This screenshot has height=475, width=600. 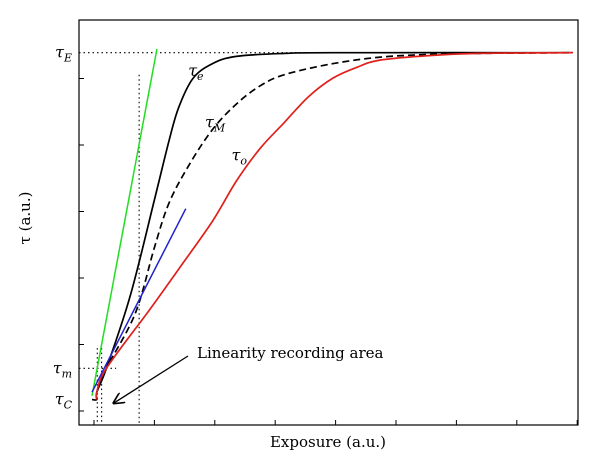 What do you see at coordinates (62, 369) in the screenshot?
I see `y-marker-taum: τm` at bounding box center [62, 369].